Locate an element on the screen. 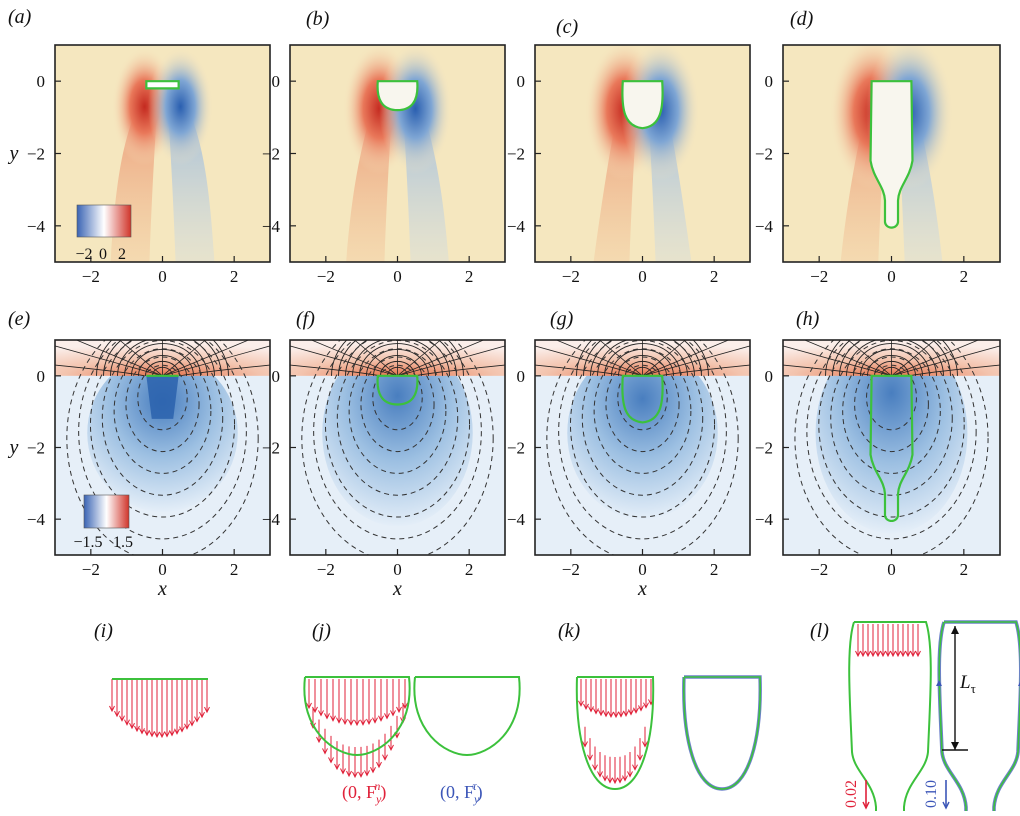 This screenshot has height=816, width=1020. panel-label-l: (l) is located at coordinates (819, 631).